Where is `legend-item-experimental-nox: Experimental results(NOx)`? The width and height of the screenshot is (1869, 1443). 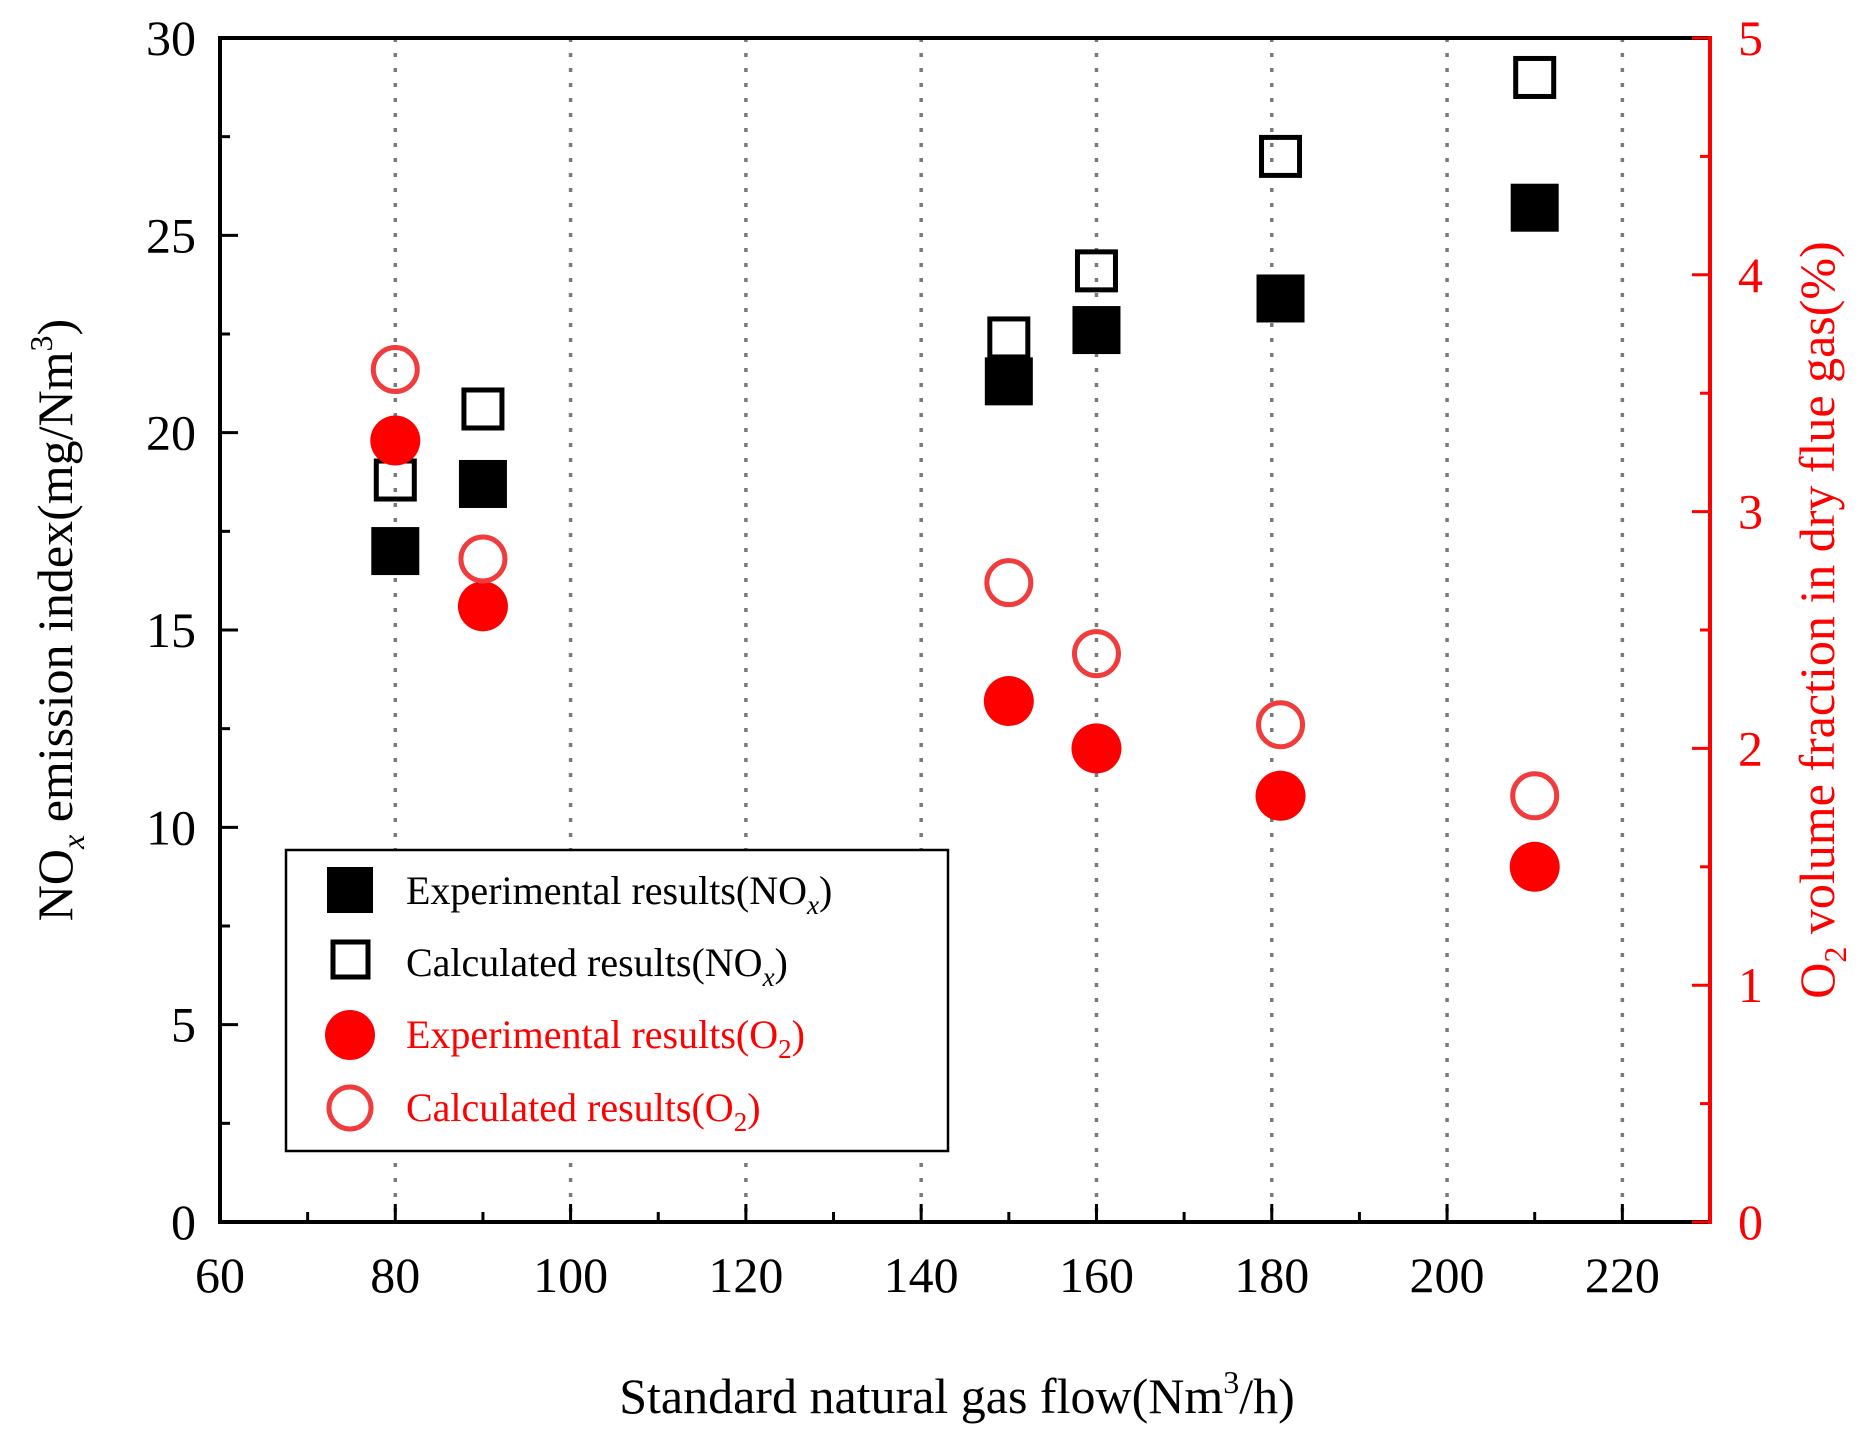 legend-item-experimental-nox: Experimental results(NOx) is located at coordinates (579, 893).